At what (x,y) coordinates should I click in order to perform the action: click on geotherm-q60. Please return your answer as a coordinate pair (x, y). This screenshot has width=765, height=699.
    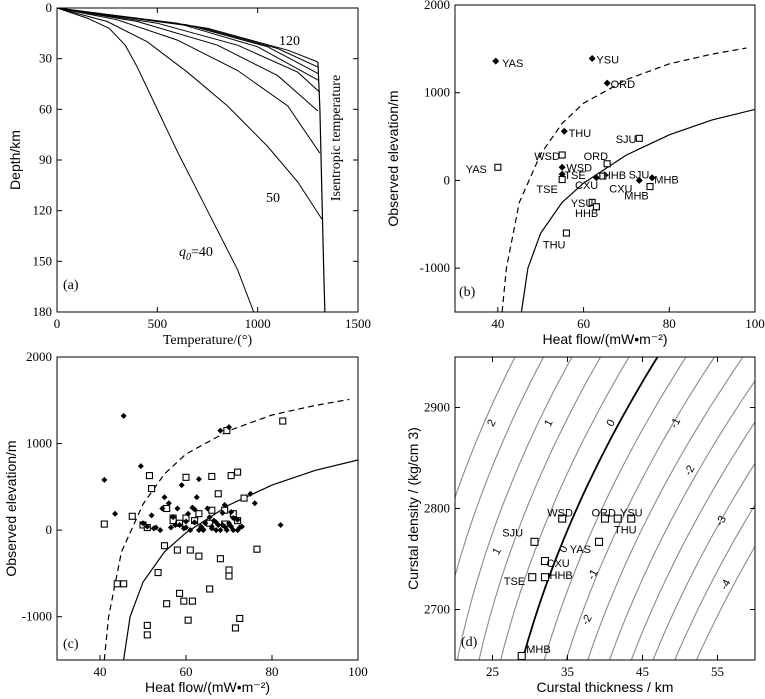
    Looking at the image, I should click on (189, 81).